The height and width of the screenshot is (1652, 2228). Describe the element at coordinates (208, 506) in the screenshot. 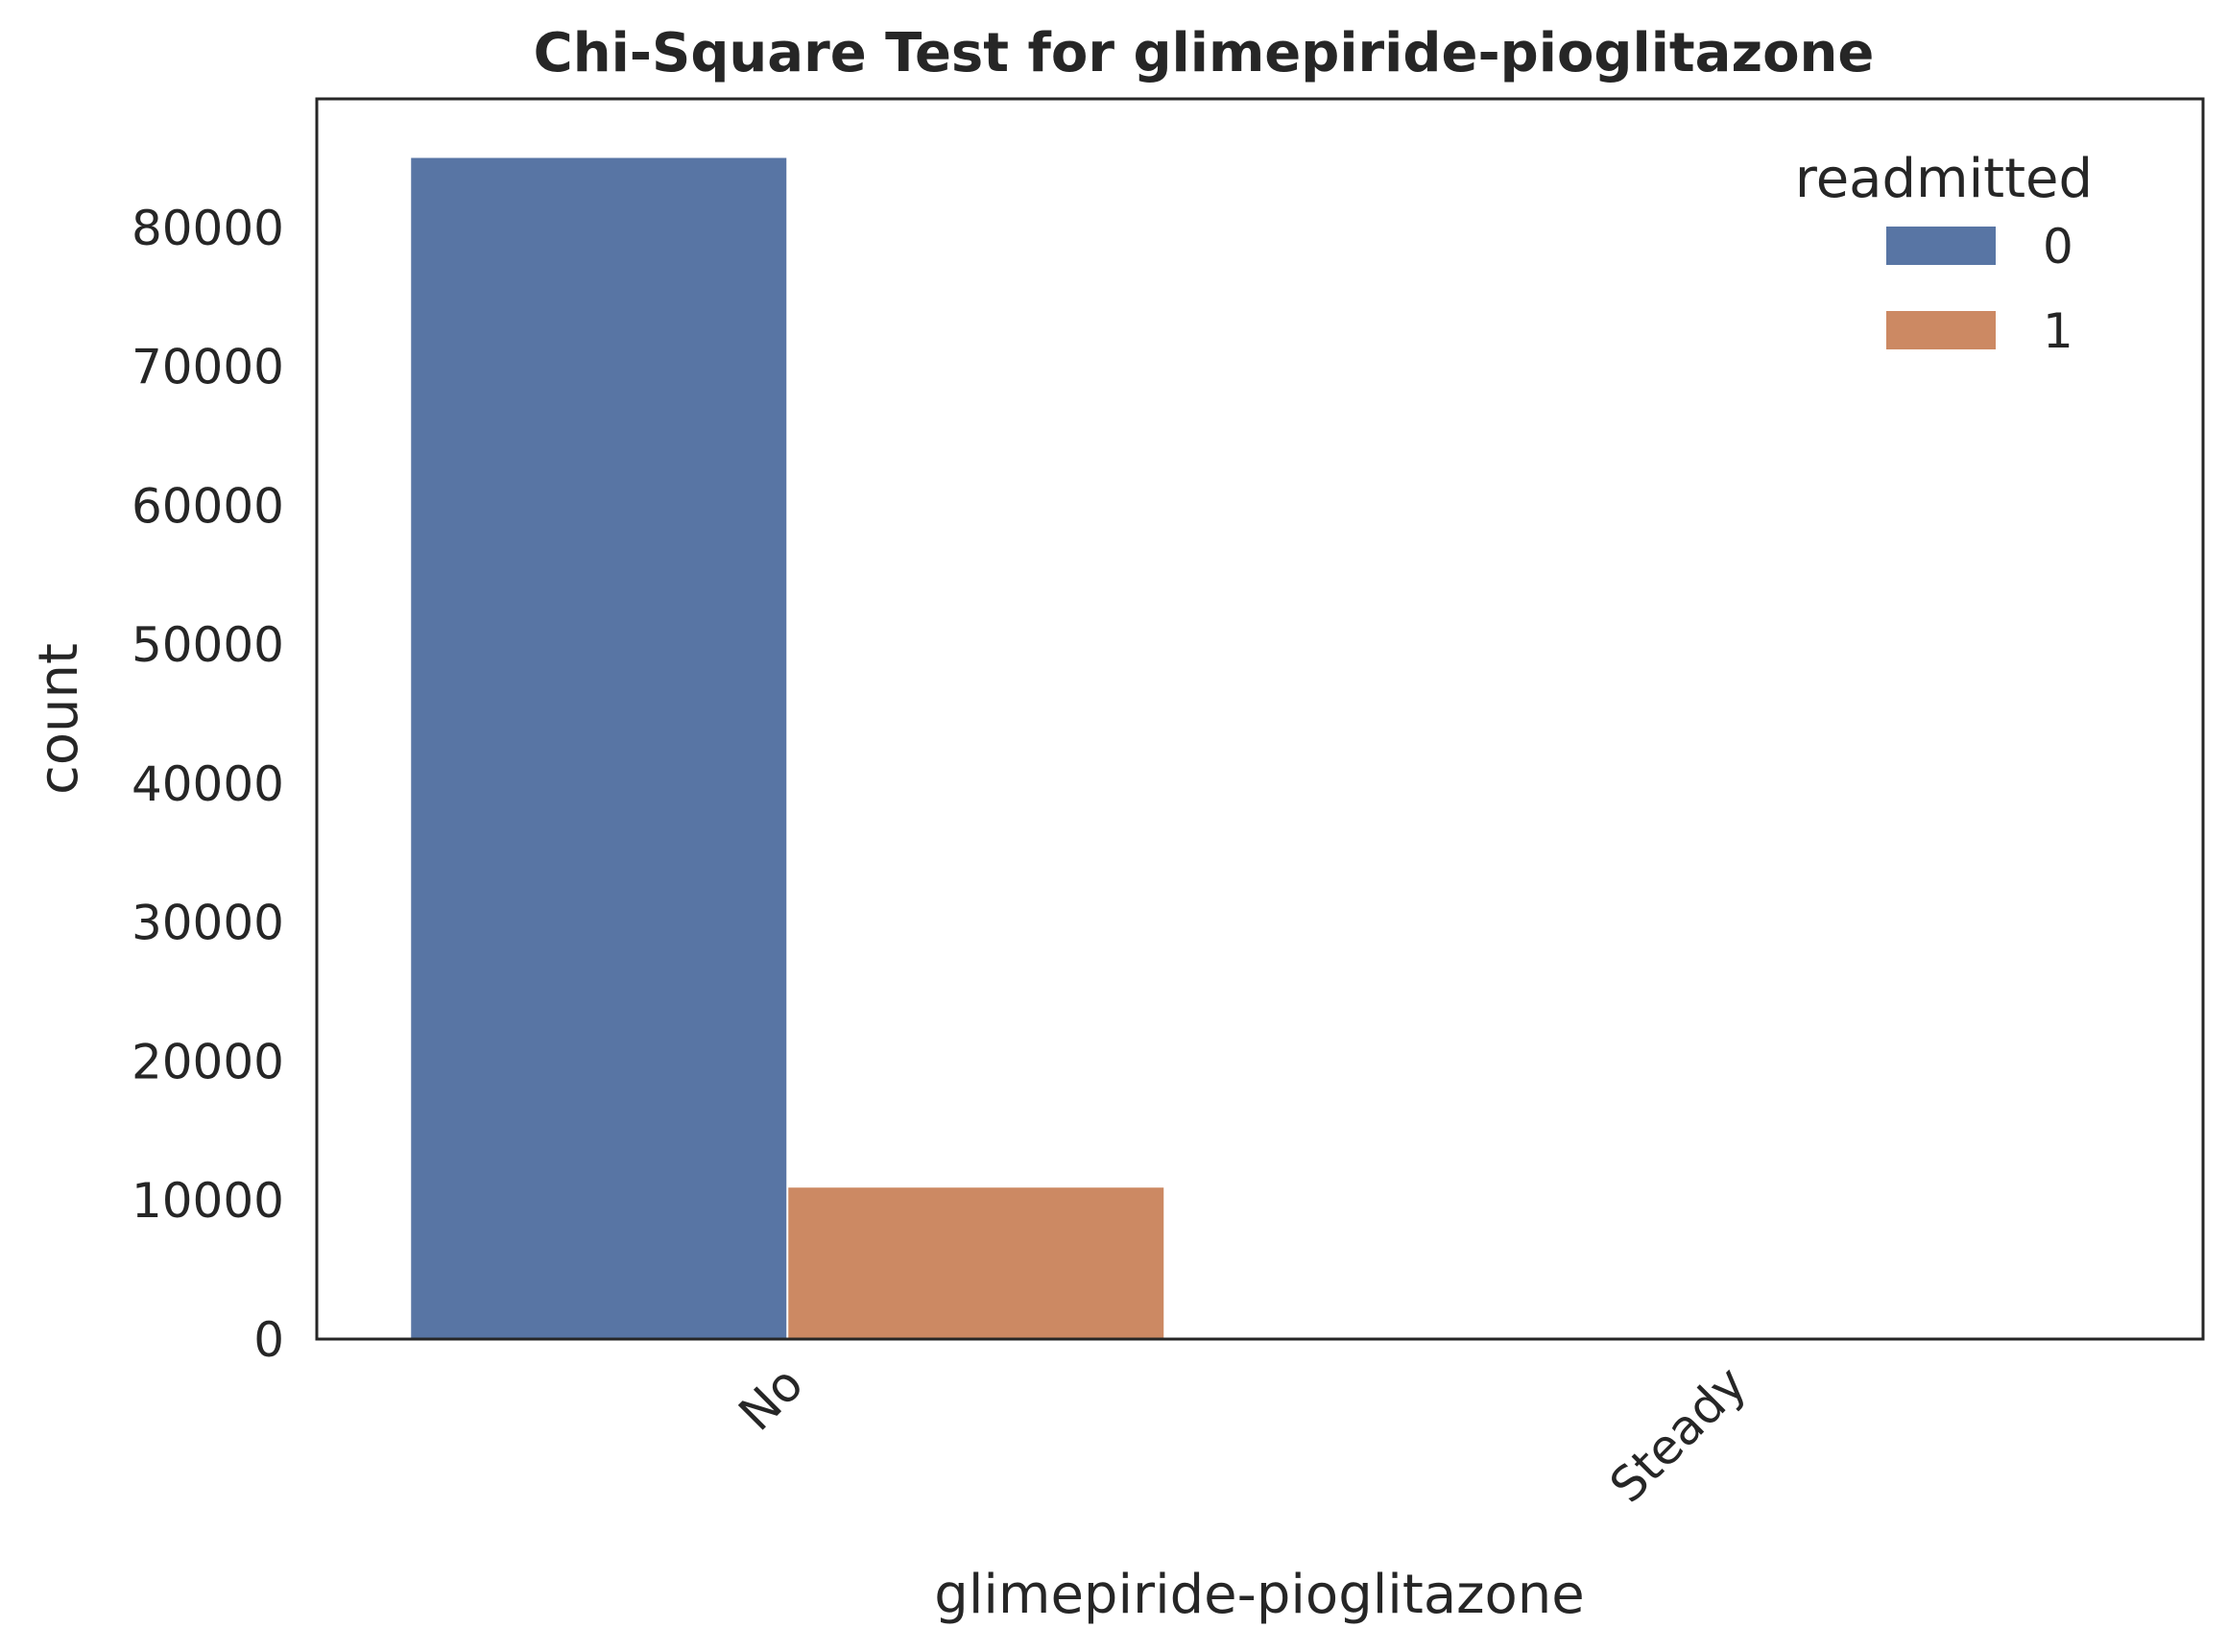

I see `y-tick-label: 60000` at that location.